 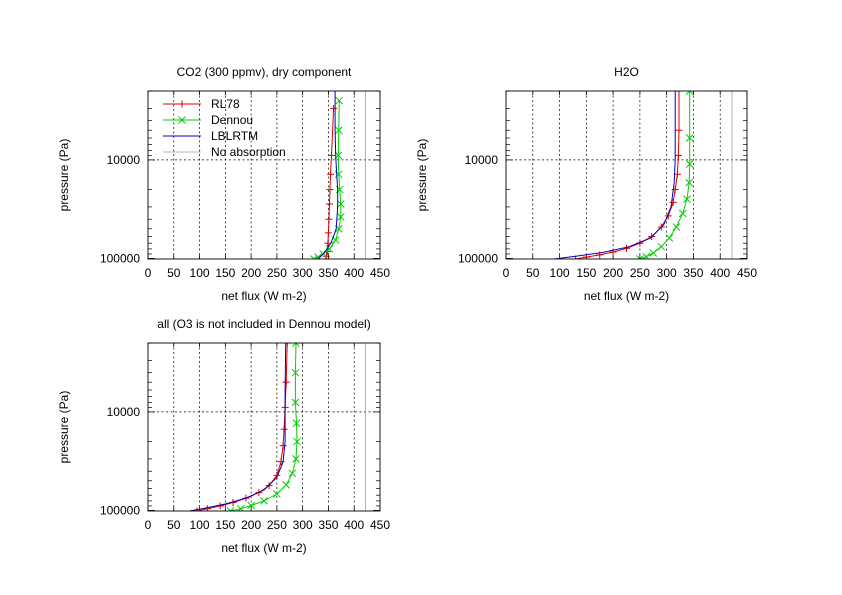 What do you see at coordinates (225, 104) in the screenshot?
I see `legend-label: RL78` at bounding box center [225, 104].